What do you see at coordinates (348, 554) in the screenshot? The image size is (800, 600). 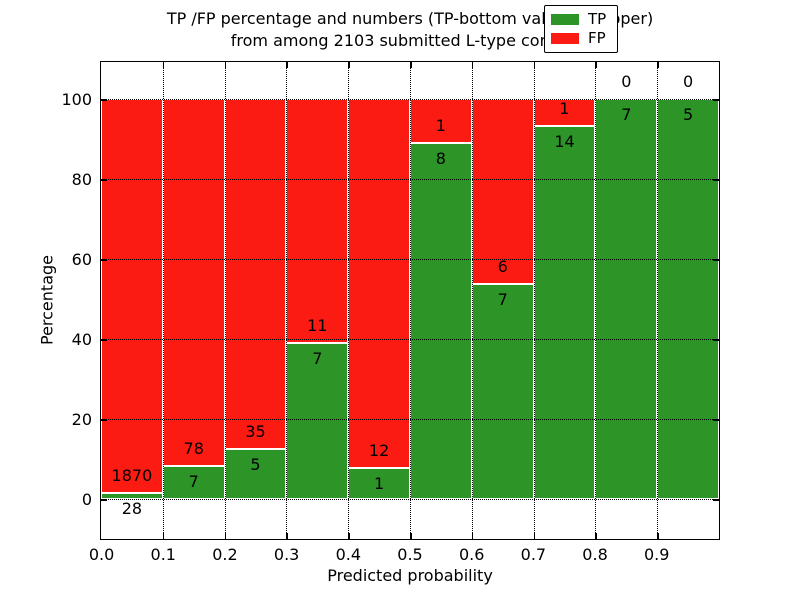 I see `x-tick-label: 0.4` at bounding box center [348, 554].